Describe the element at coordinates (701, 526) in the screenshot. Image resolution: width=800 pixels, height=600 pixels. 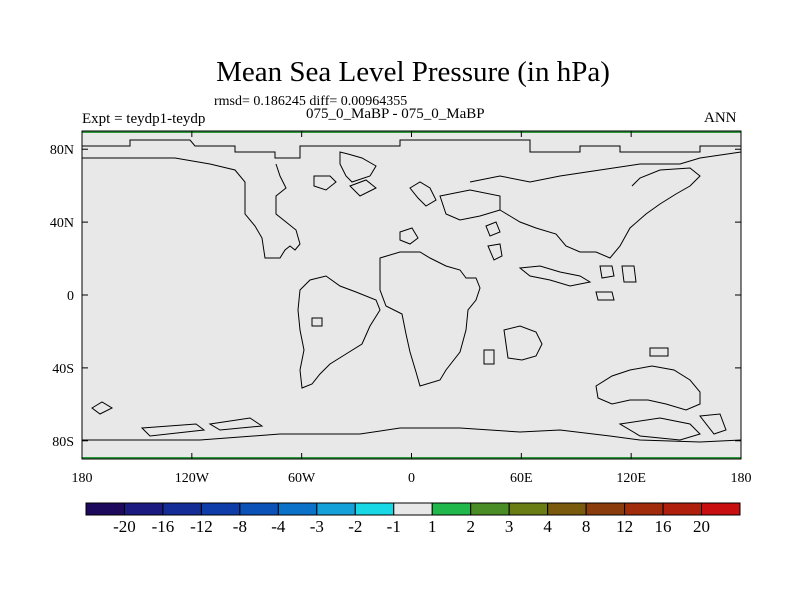
I see `colorbar-label-15: 20` at that location.